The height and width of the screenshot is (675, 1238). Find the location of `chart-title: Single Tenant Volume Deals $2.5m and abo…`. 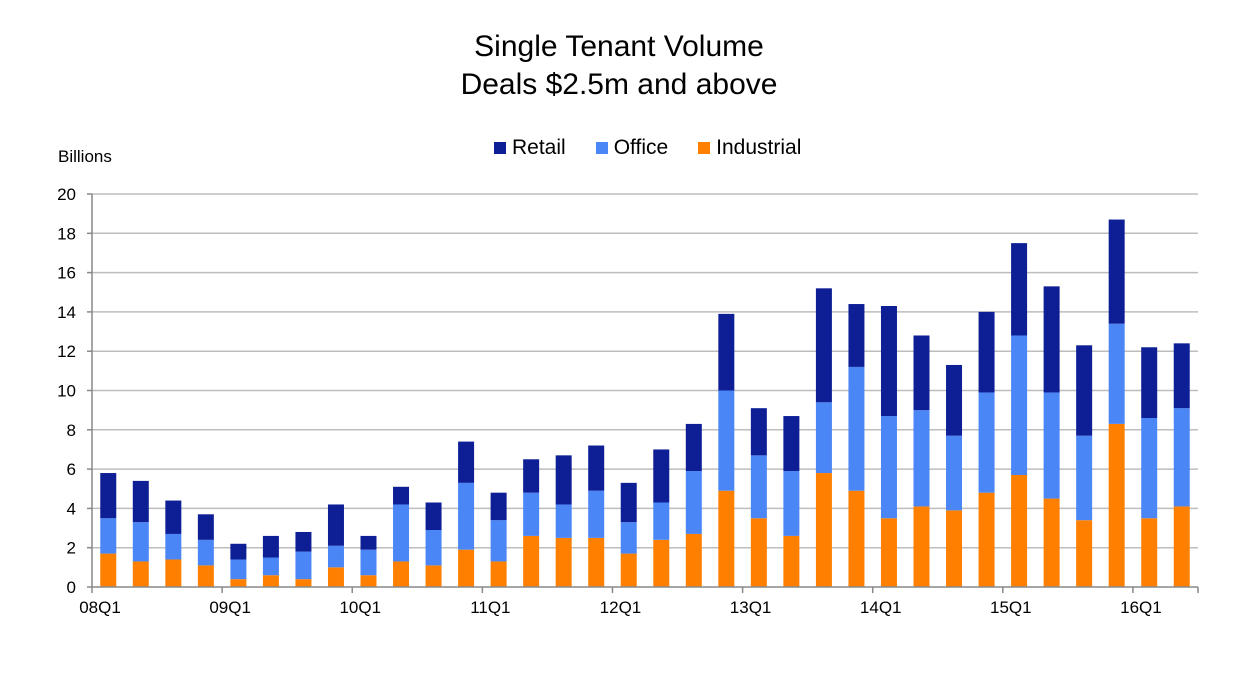

chart-title: Single Tenant Volume Deals $2.5m and abo… is located at coordinates (619, 66).